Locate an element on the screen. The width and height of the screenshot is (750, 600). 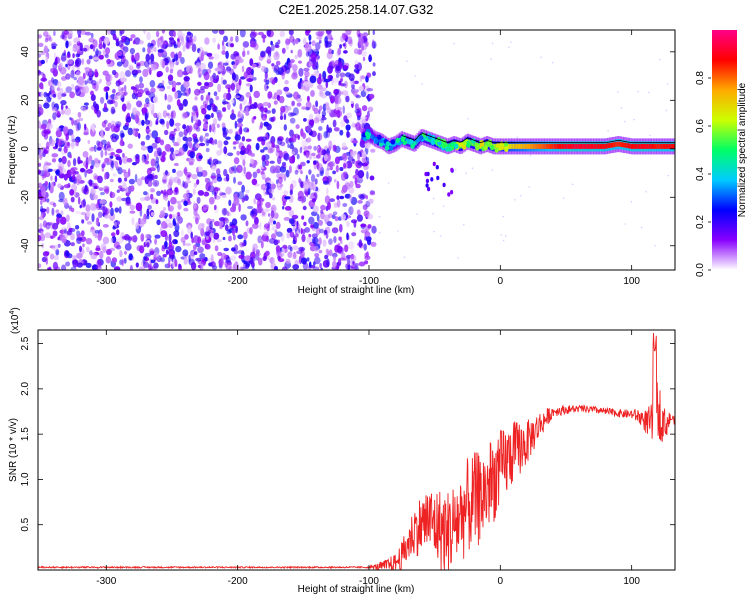
signal-blob is located at coordinates (367, 134).